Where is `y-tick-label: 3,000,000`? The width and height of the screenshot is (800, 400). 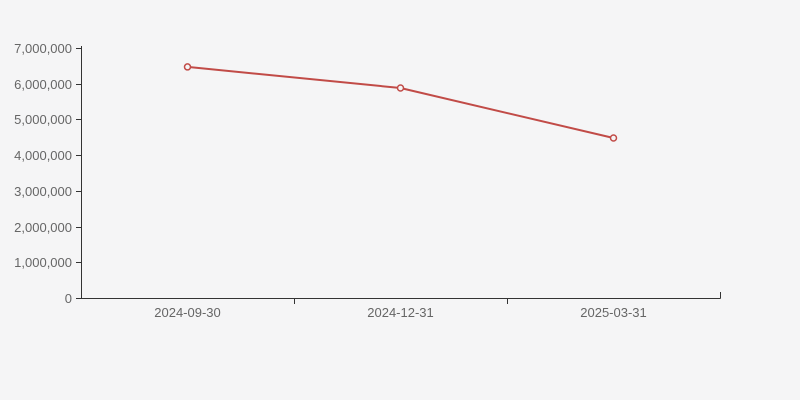
y-tick-label: 3,000,000 is located at coordinates (43, 191).